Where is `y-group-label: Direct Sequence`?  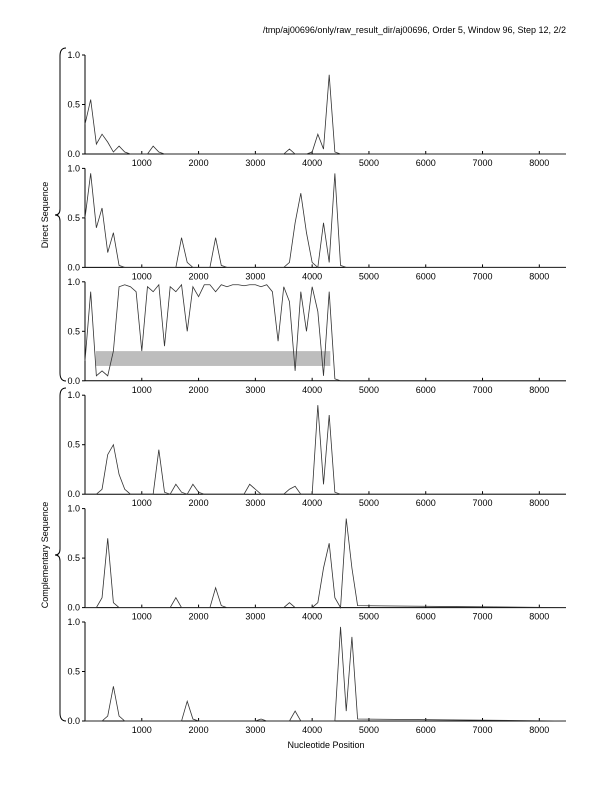
y-group-label: Direct Sequence is located at coordinates (45, 215).